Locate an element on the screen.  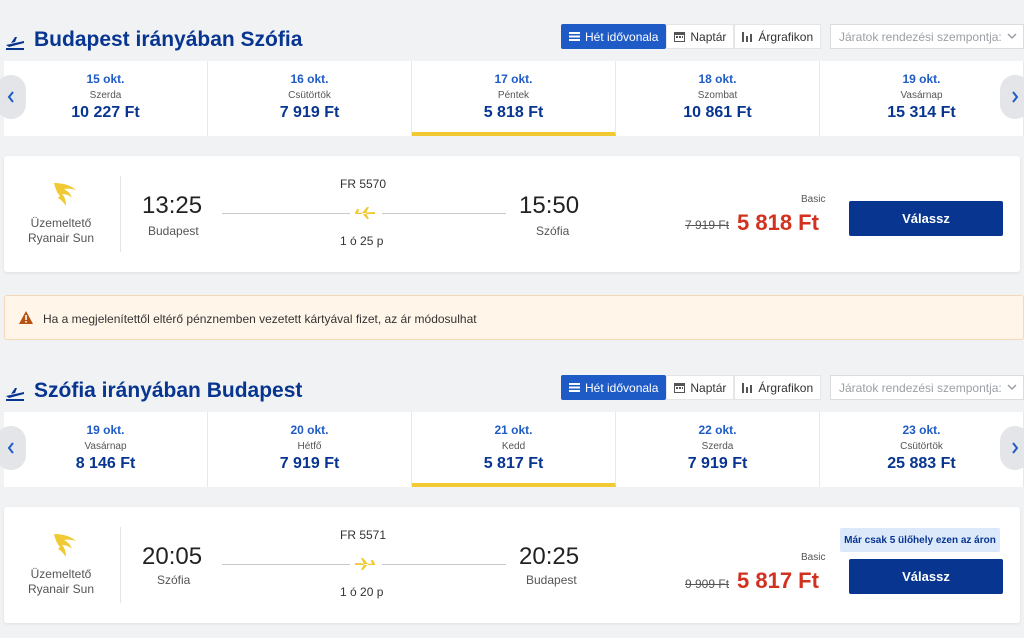
flight-price: 5 817 Ft is located at coordinates (778, 580).